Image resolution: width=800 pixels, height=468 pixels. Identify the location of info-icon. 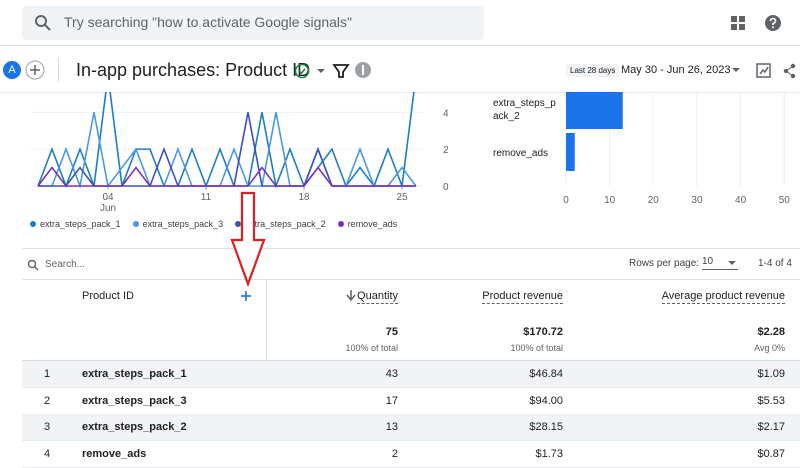
(363, 70).